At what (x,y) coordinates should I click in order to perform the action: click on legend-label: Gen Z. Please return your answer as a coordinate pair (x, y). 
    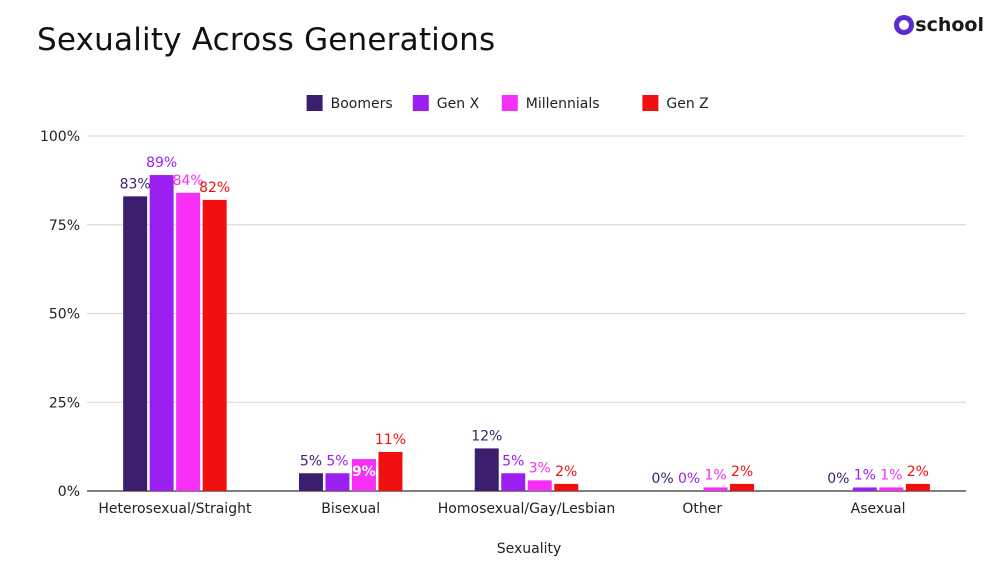
    Looking at the image, I should click on (687, 104).